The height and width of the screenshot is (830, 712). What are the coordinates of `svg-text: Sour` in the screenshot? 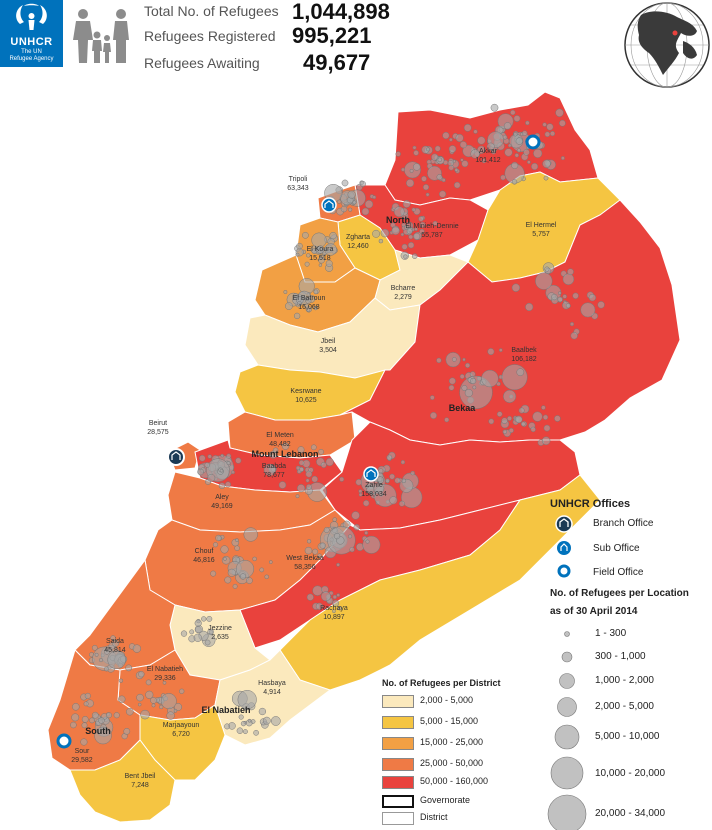 It's located at (82, 751).